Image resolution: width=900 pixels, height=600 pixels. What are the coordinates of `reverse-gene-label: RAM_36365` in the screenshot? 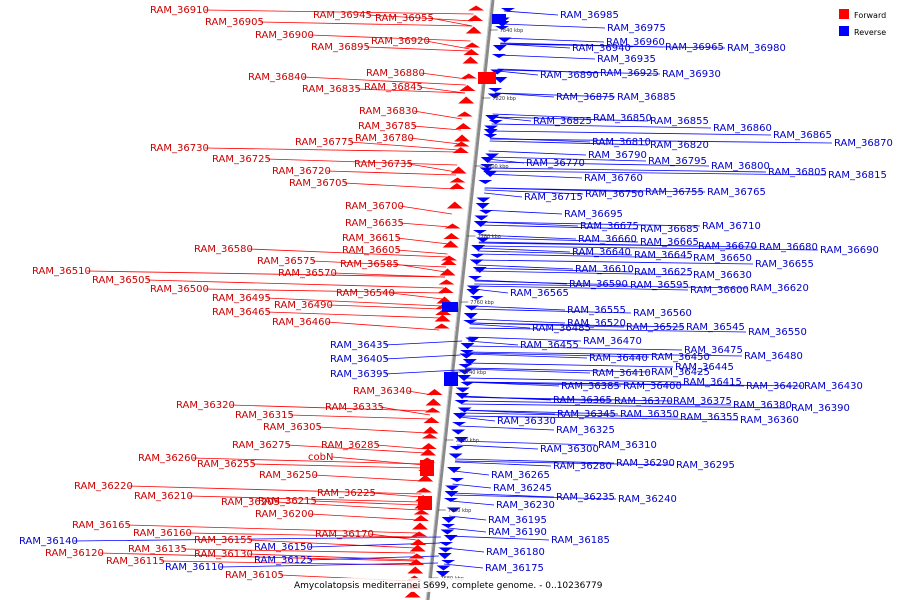 It's located at (582, 400).